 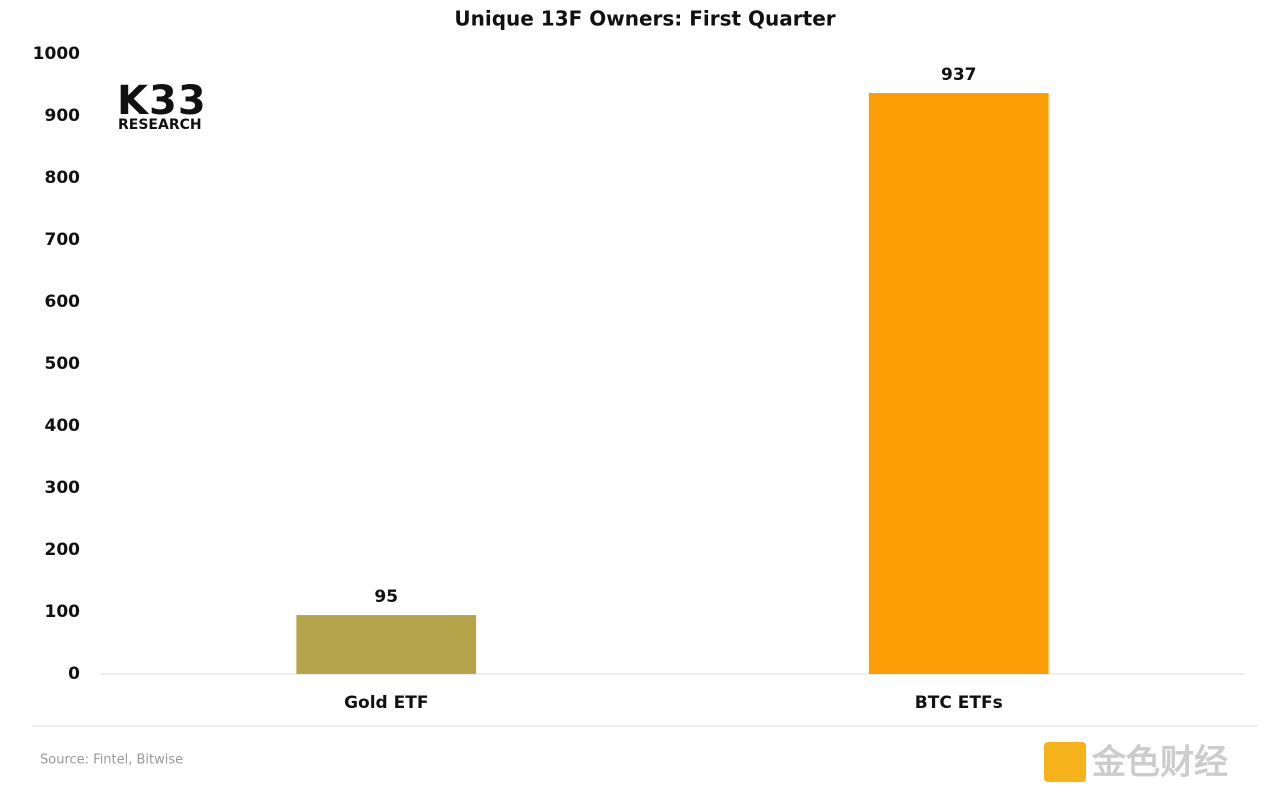 I want to click on y-tick-label: 500, so click(x=63, y=364).